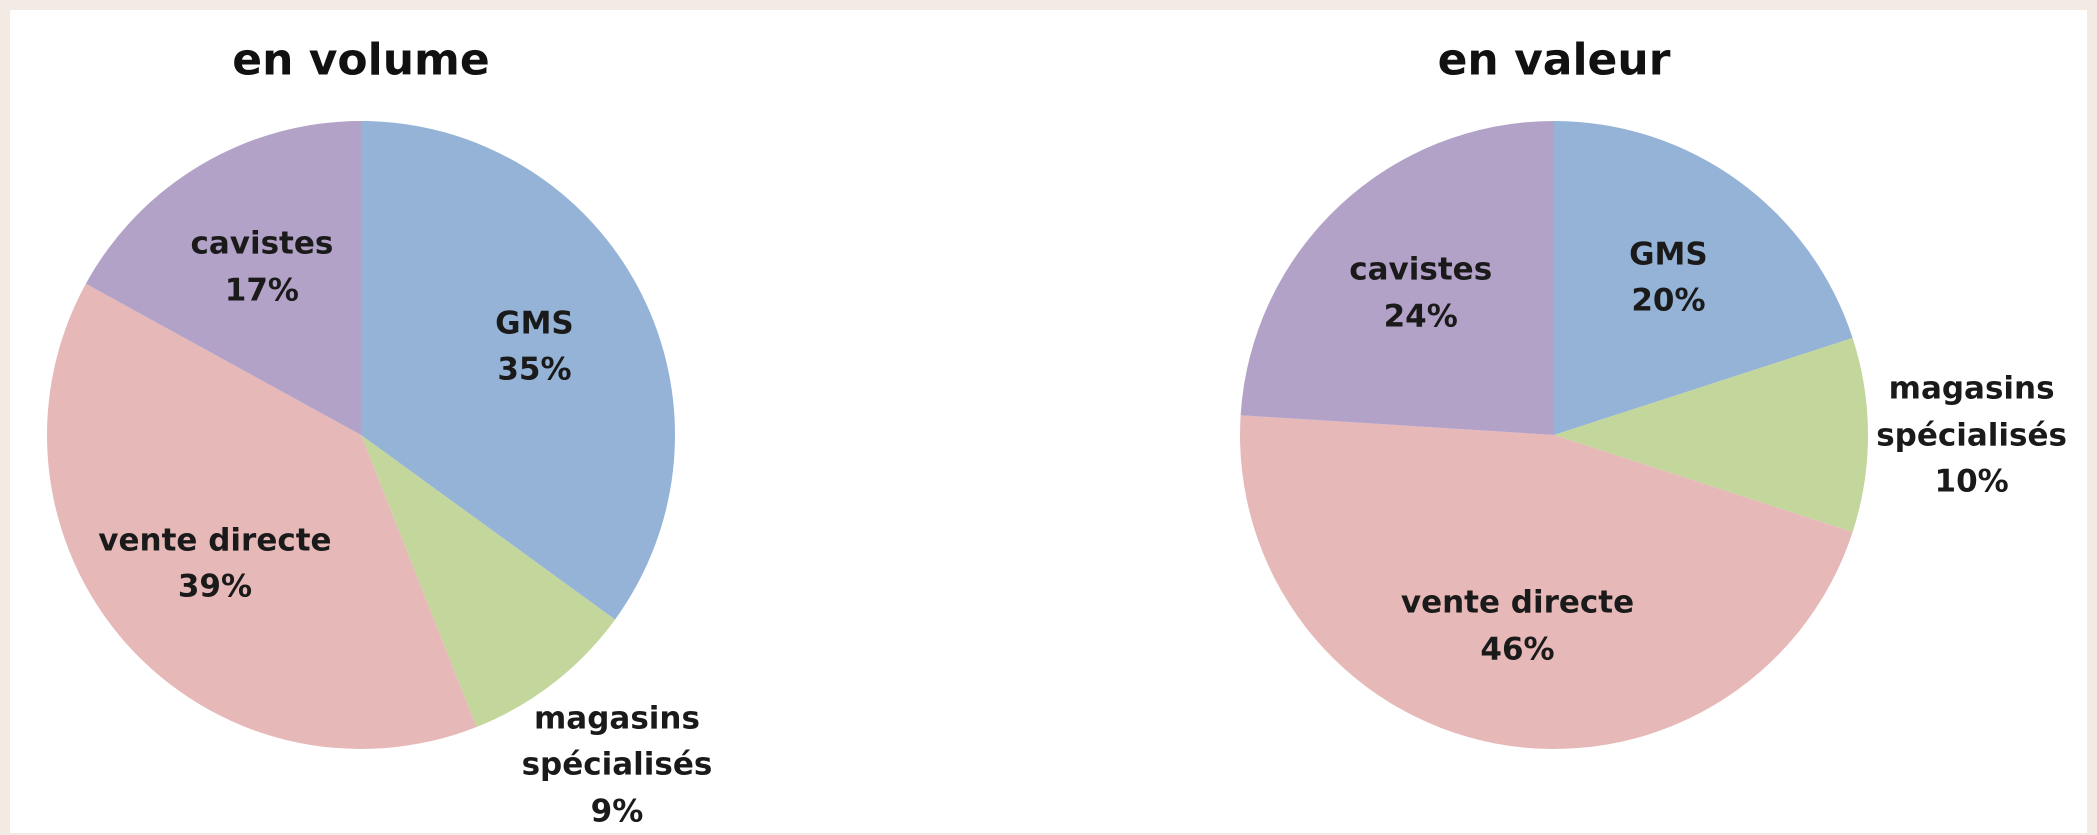 The width and height of the screenshot is (2097, 835). I want to click on slice-value: 20%, so click(1668, 300).